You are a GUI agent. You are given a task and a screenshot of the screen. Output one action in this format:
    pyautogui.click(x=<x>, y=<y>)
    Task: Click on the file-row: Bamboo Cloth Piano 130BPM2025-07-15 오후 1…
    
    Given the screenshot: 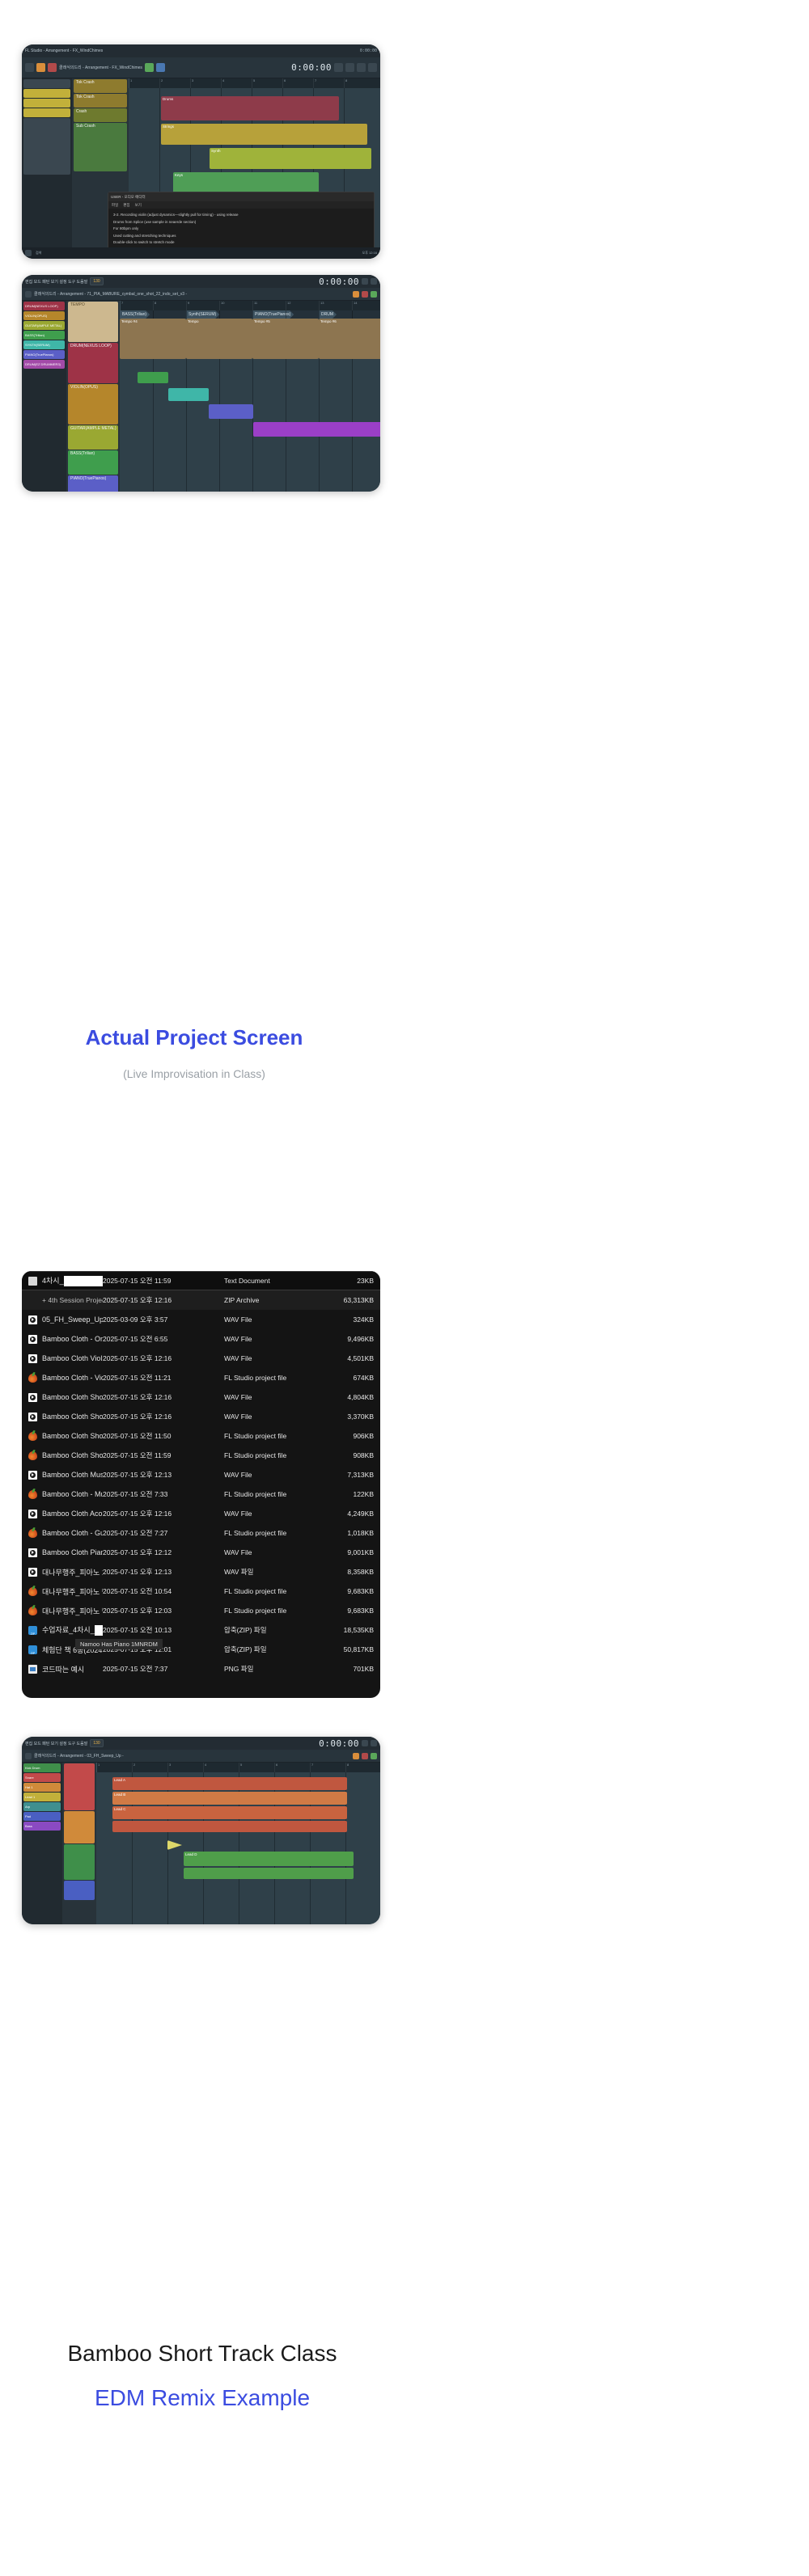 What is the action you would take?
    pyautogui.click(x=201, y=1552)
    